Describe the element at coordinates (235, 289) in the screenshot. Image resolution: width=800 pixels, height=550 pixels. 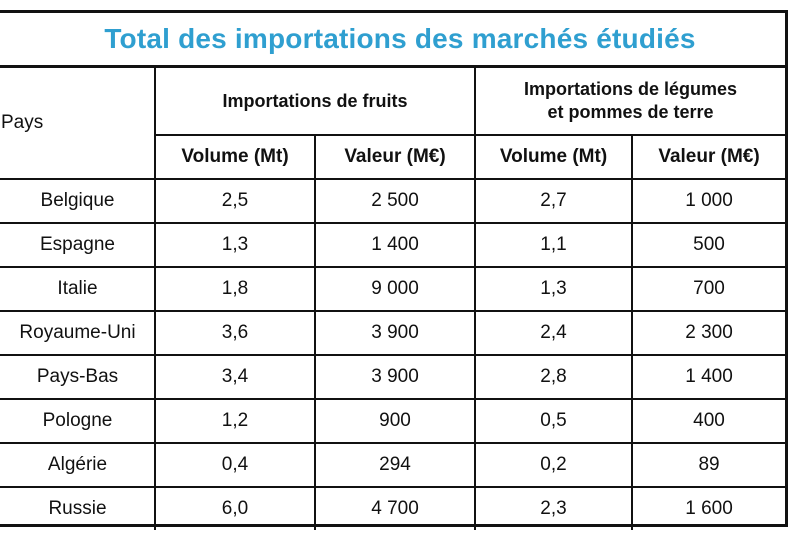
I see `cell-fruits-volume: 1,8` at that location.